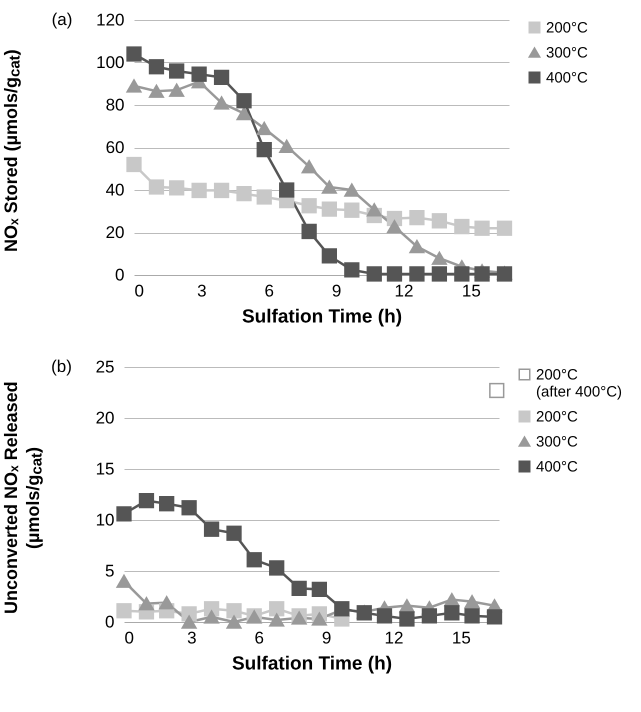  Describe the element at coordinates (109, 571) in the screenshot. I see `y-tick-label: 5` at that location.